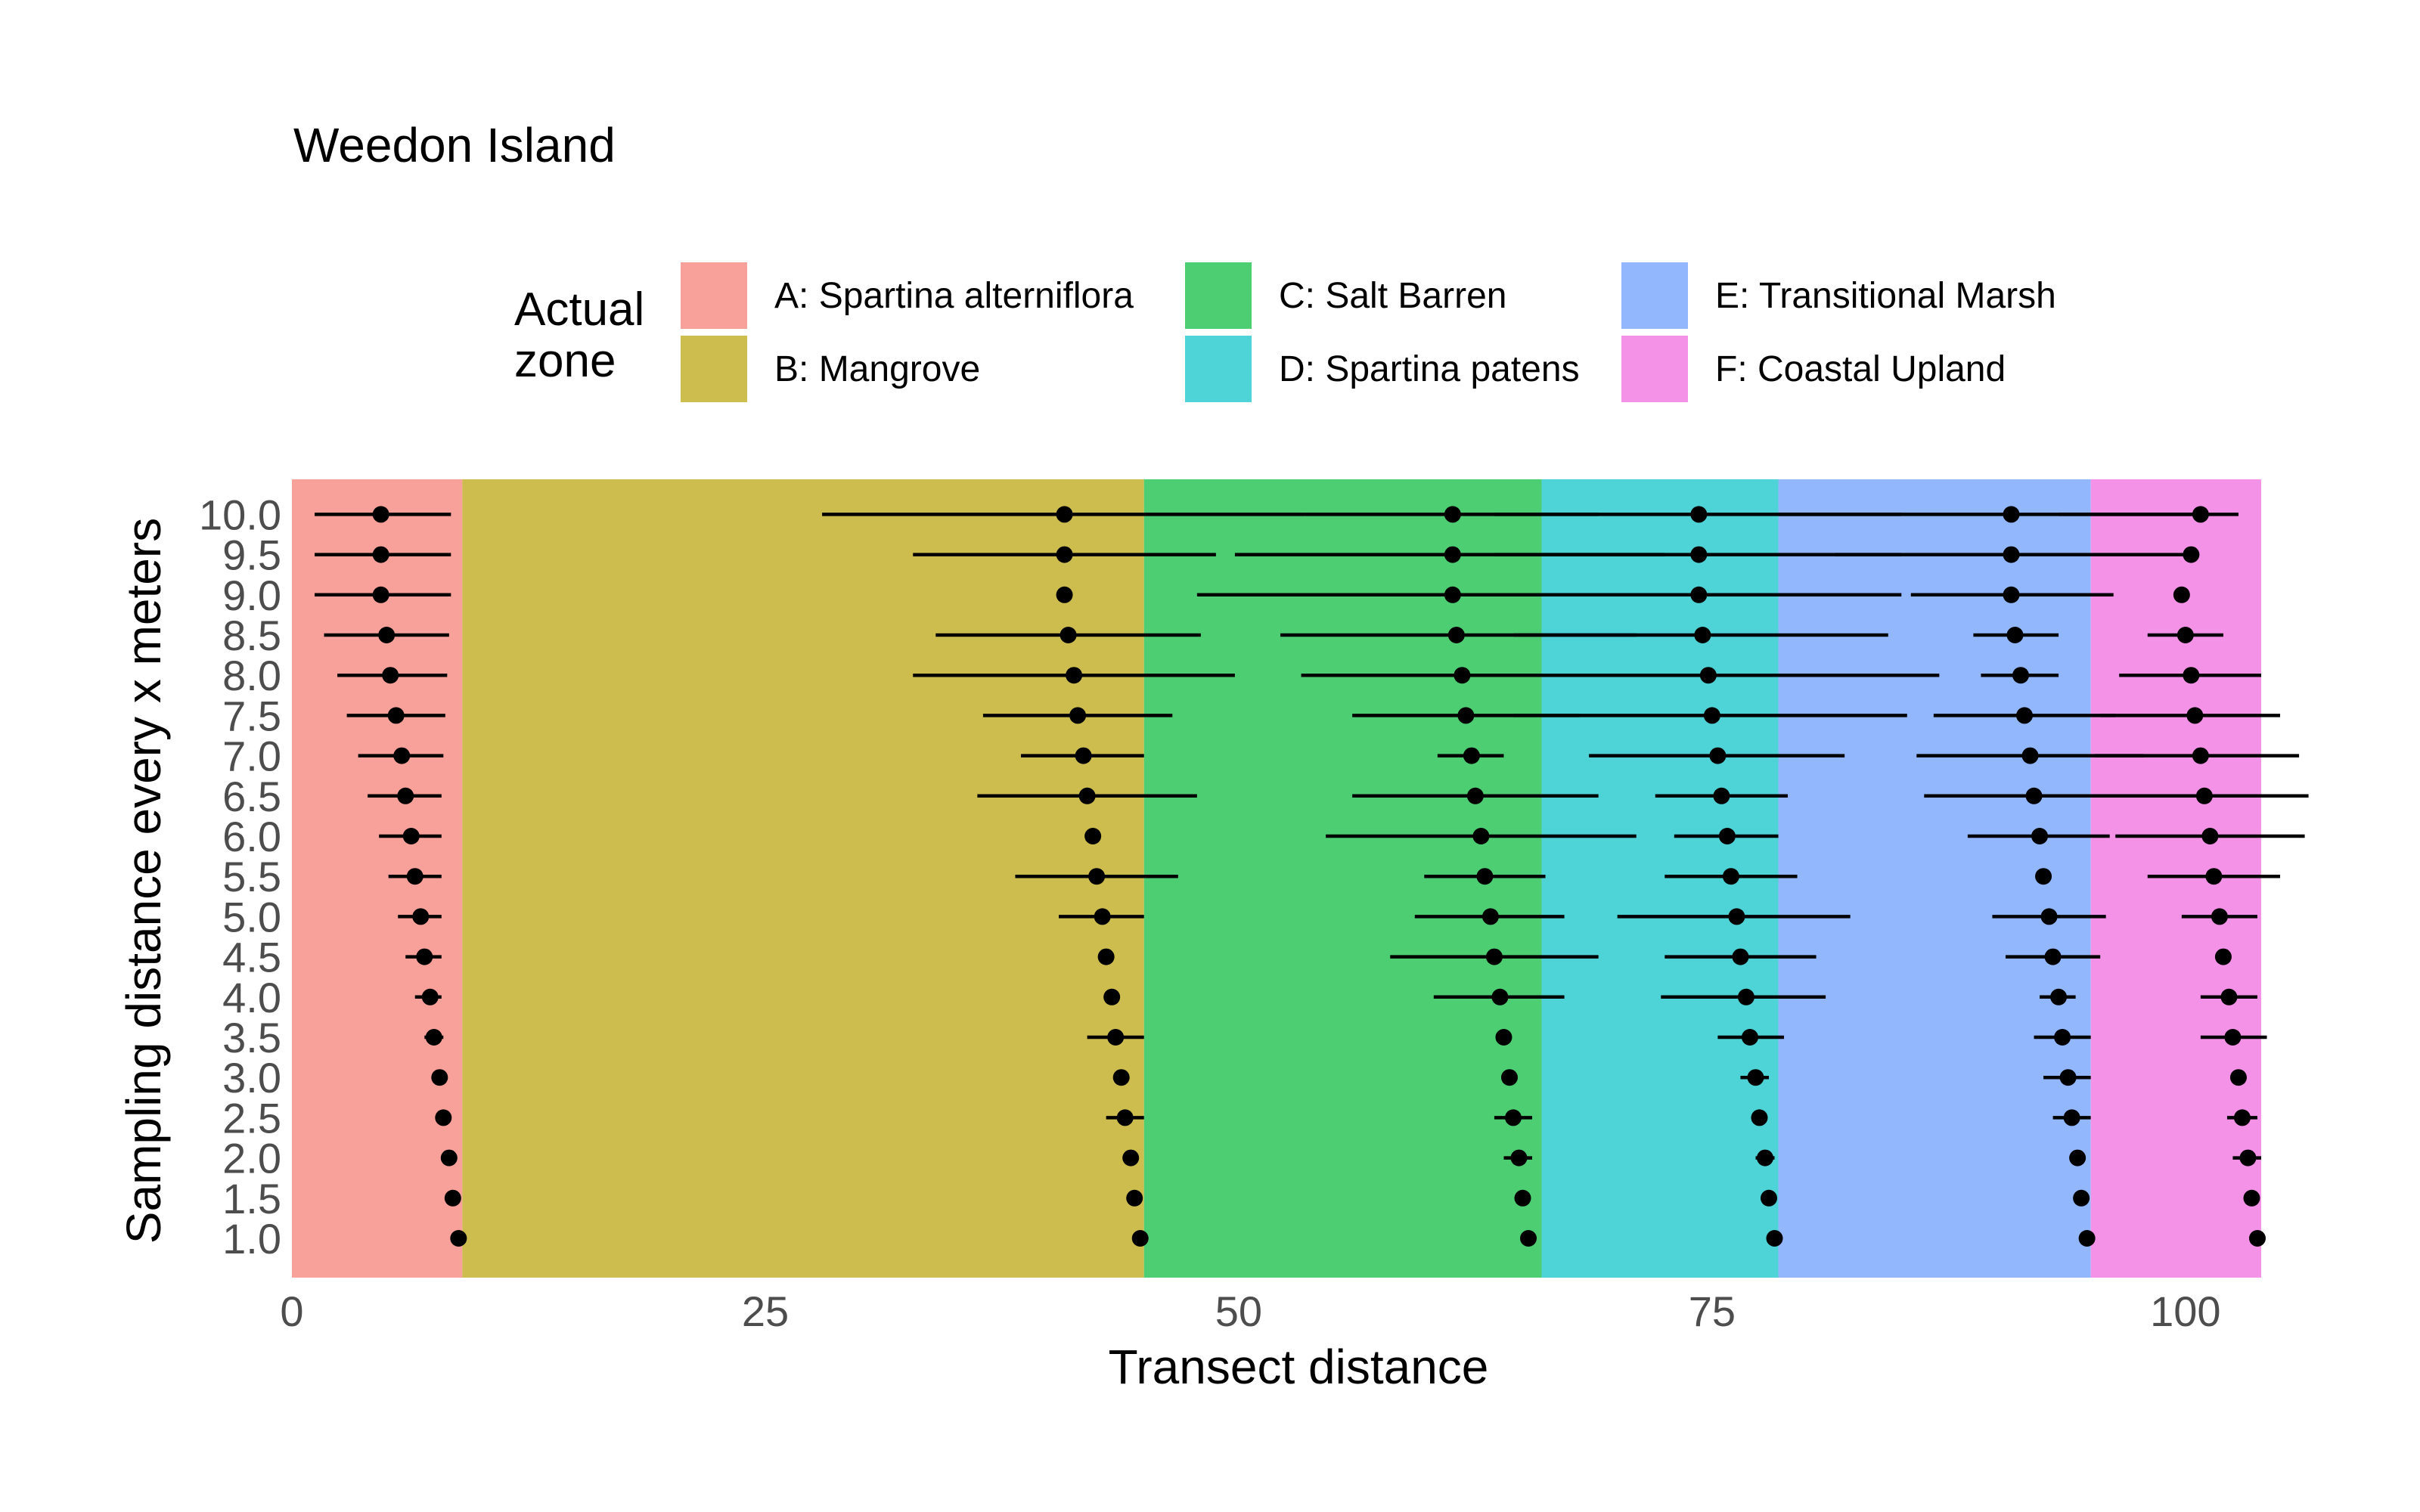 Image resolution: width=2420 pixels, height=1512 pixels. Describe the element at coordinates (251, 1199) in the screenshot. I see `y-tick-label: 1.5` at that location.